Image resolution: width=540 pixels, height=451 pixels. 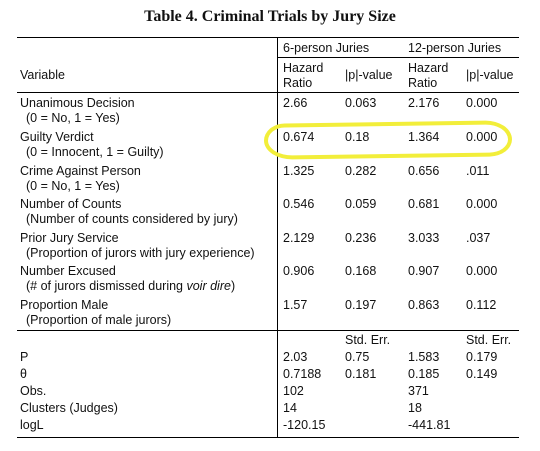 I want to click on table-cell: 0.185, so click(x=424, y=374).